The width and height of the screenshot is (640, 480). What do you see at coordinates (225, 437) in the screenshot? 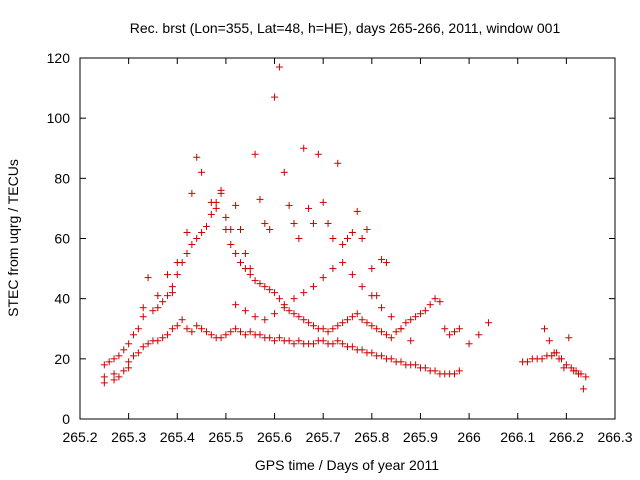
I see `x-tick-label: 265.5` at bounding box center [225, 437].